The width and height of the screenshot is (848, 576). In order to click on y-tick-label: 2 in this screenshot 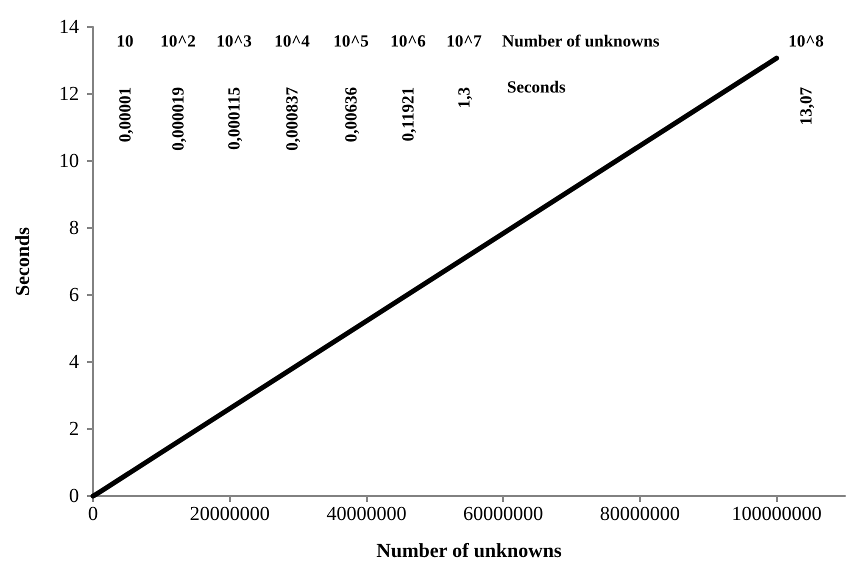, I will do `click(74, 429)`.